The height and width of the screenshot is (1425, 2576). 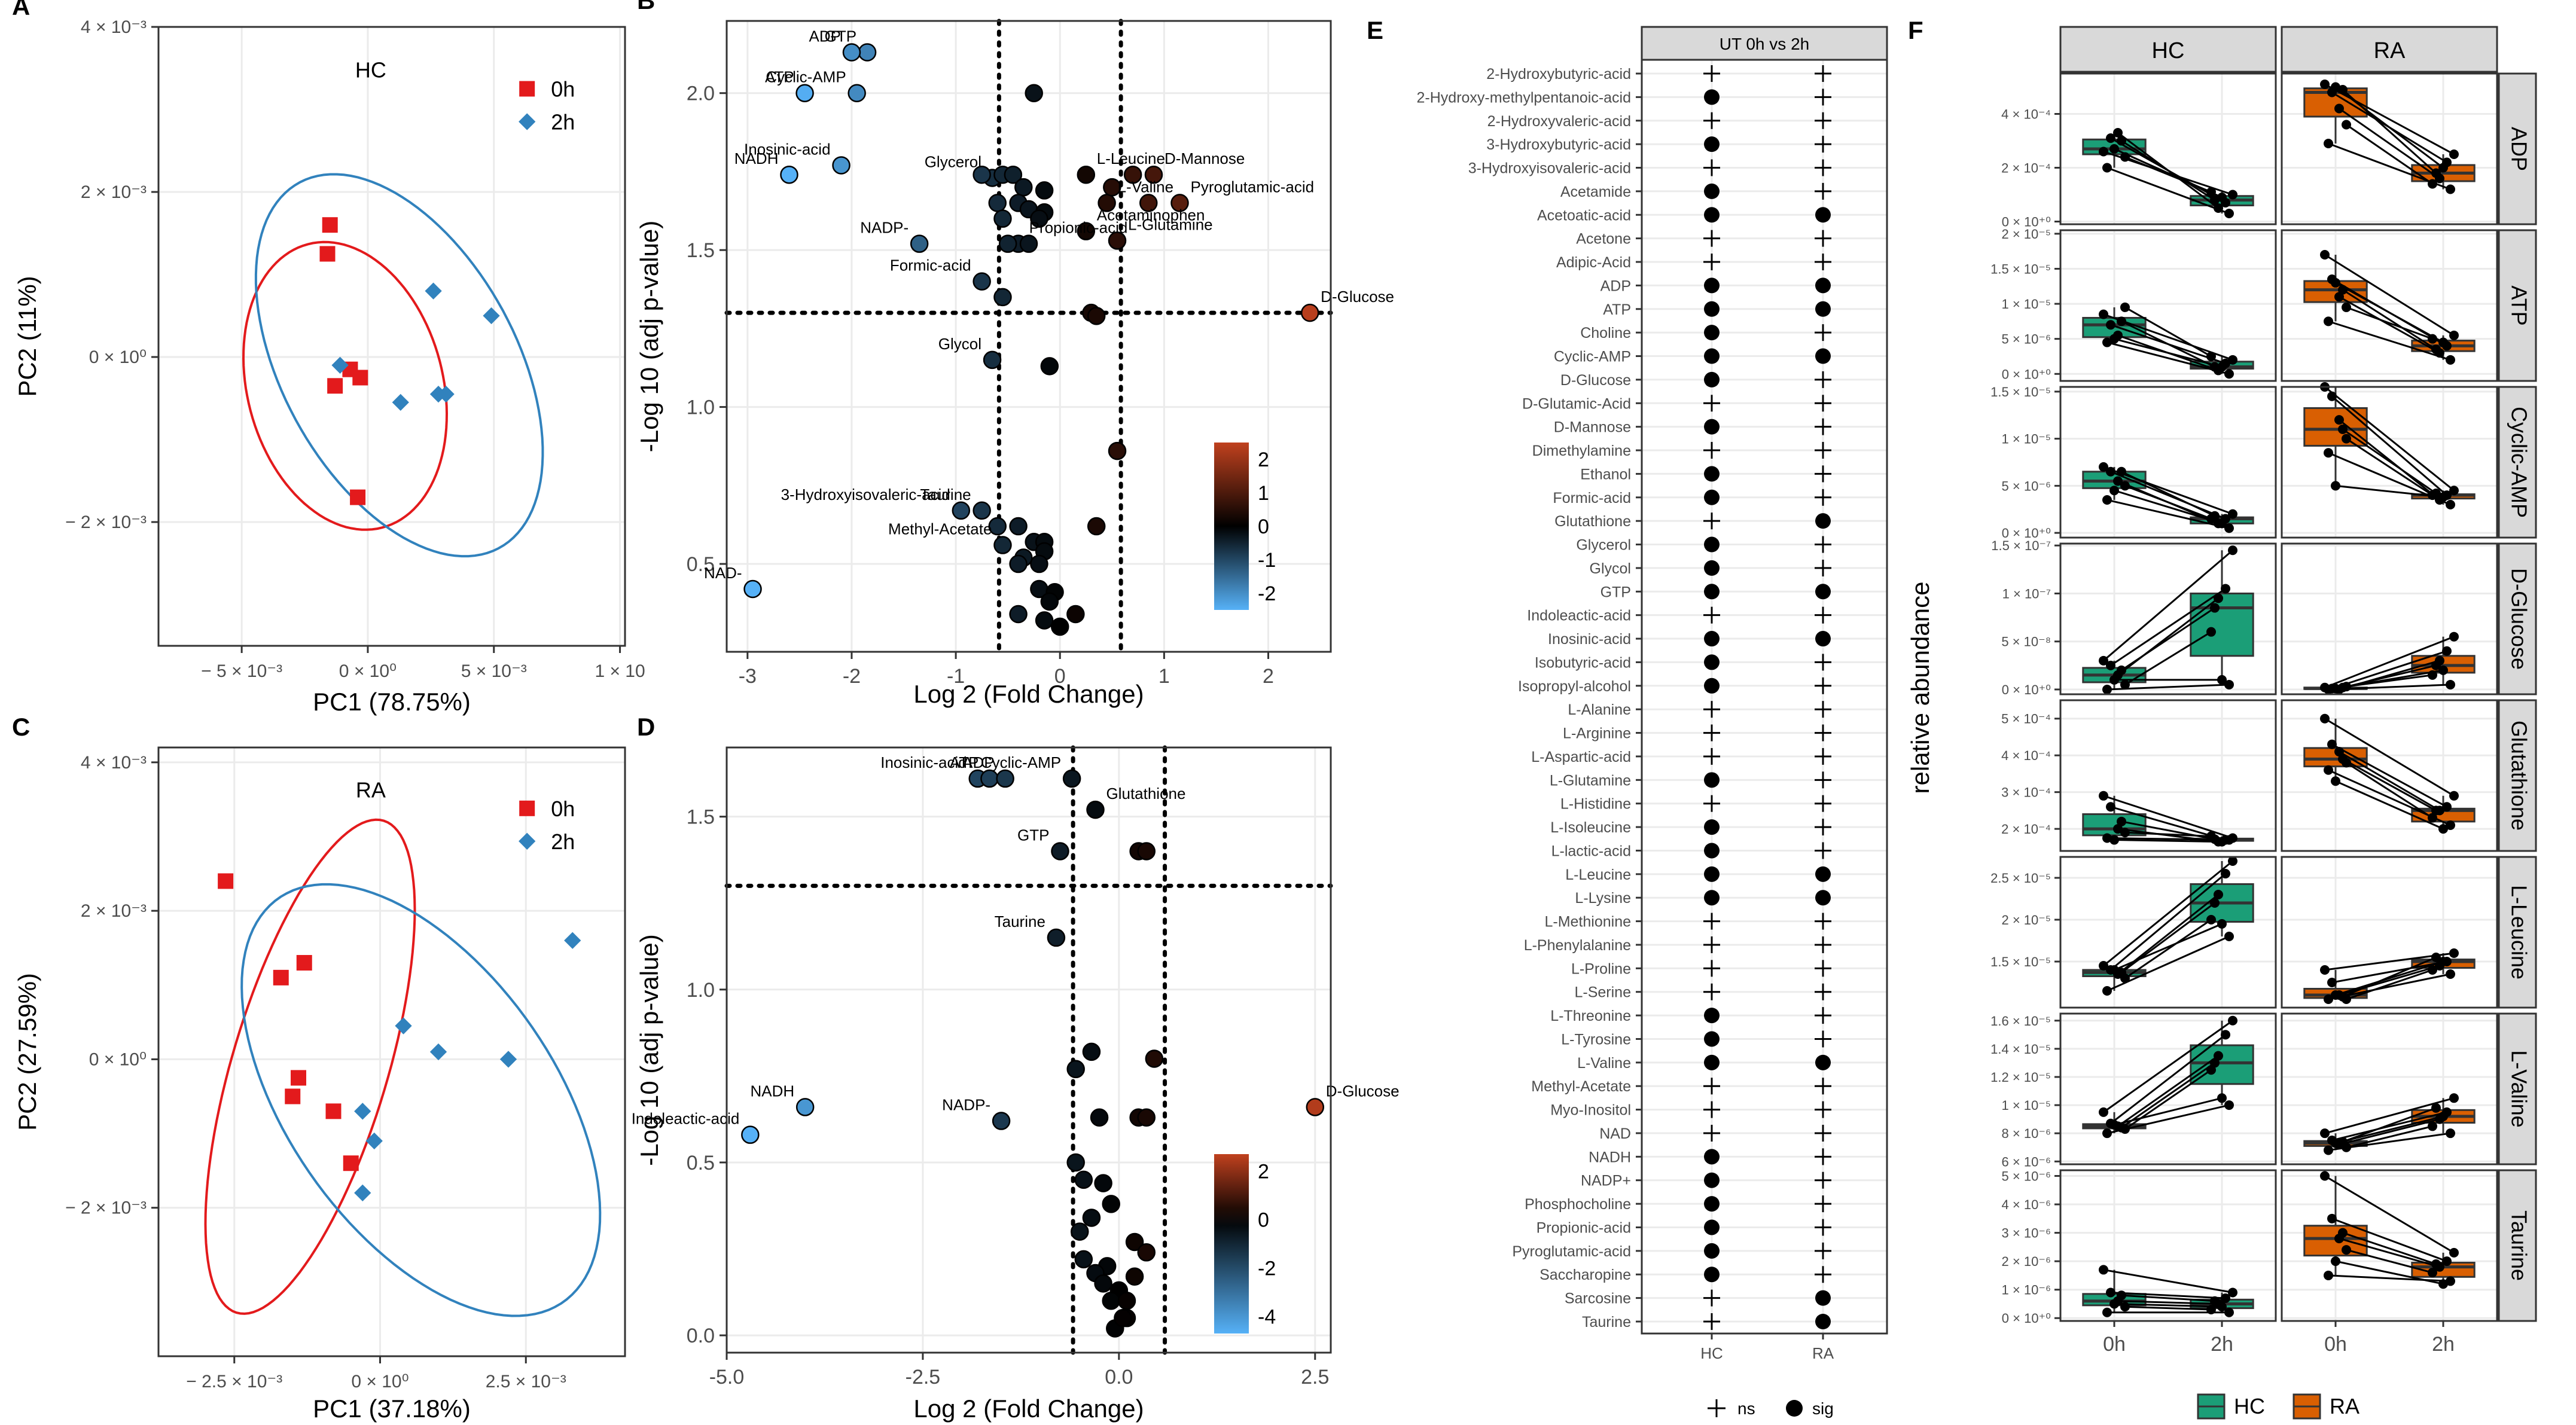 What do you see at coordinates (371, 789) in the screenshot?
I see `group-annotation: RA` at bounding box center [371, 789].